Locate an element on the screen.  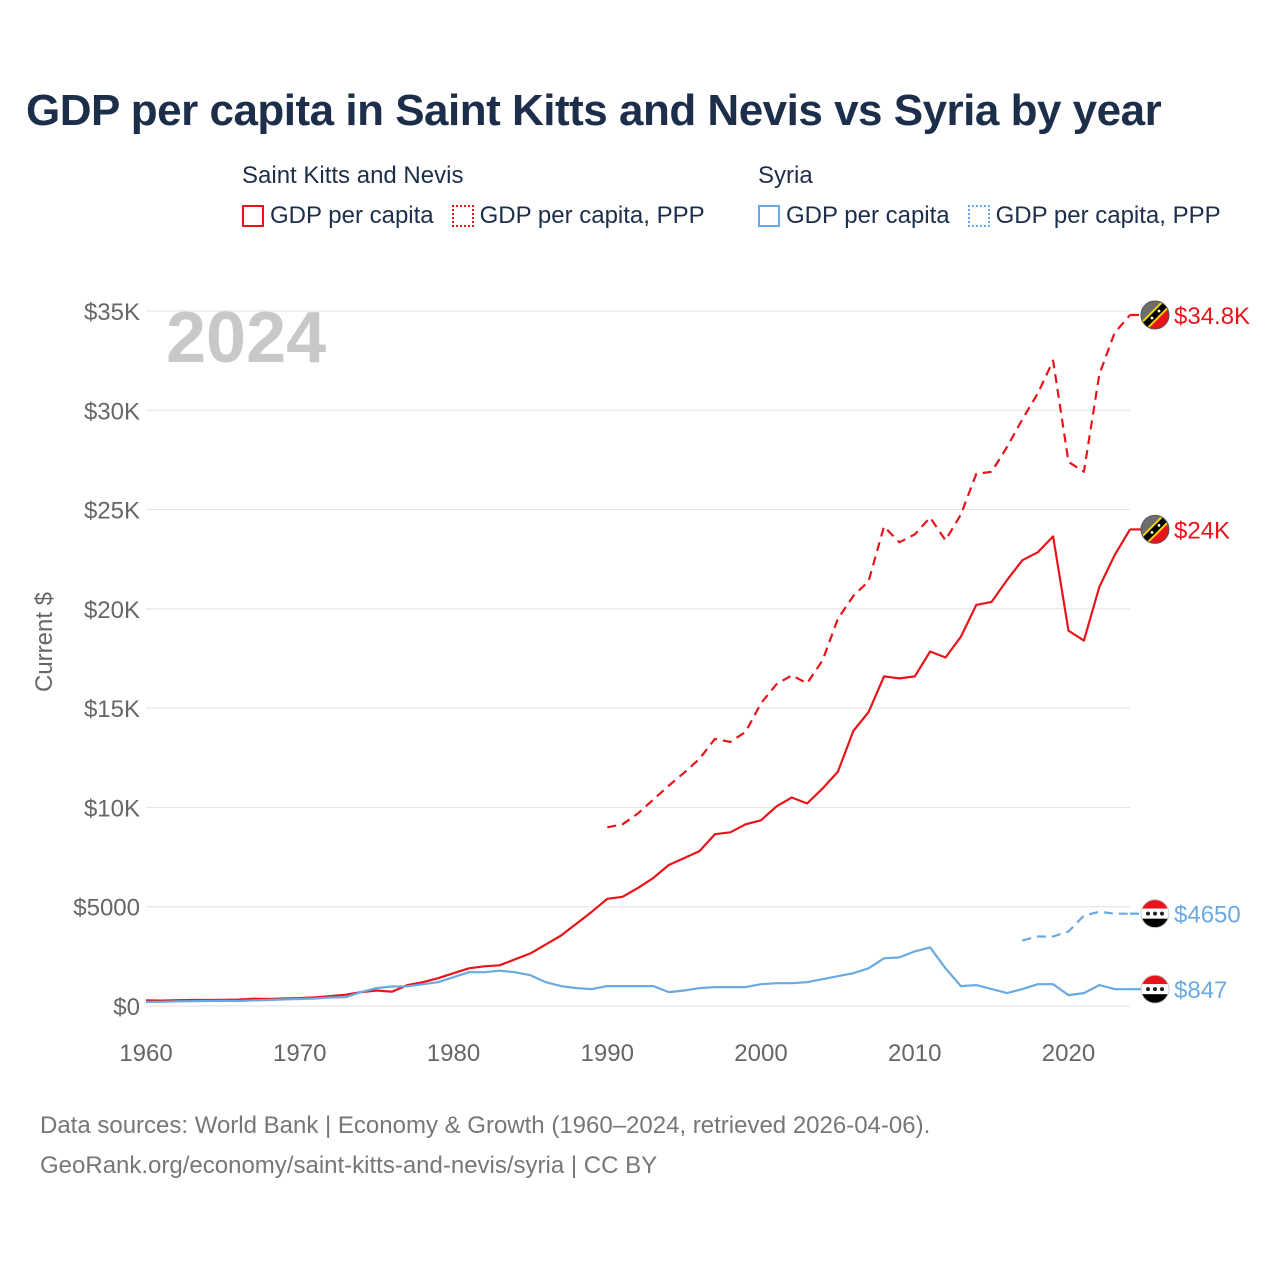
end-value-label: $34.8K is located at coordinates (1212, 316).